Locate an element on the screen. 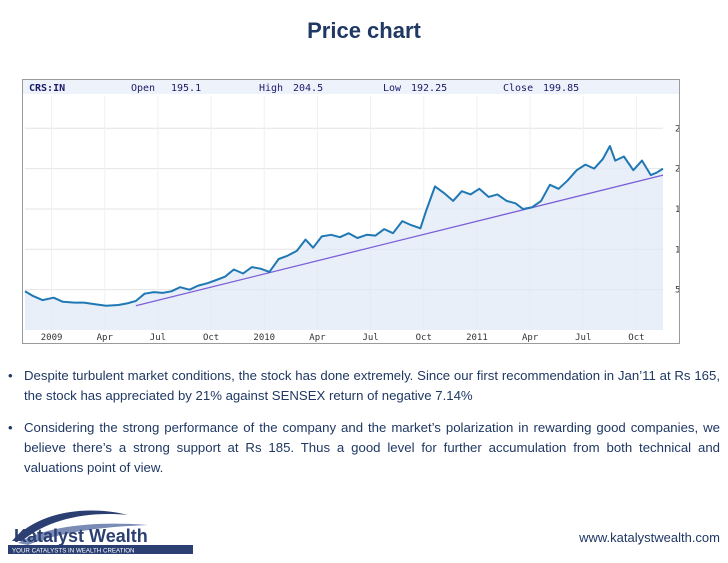 This screenshot has width=728, height=563. low-value: 192.25 is located at coordinates (429, 88).